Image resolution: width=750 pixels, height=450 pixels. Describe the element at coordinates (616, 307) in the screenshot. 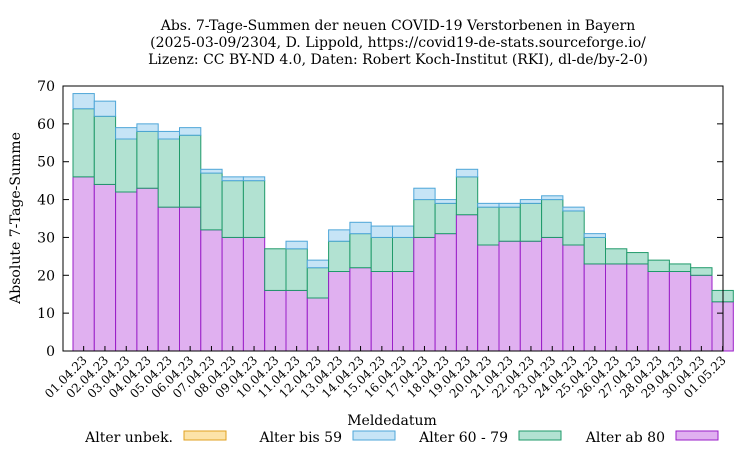

I see `bar-alter-ab-80-26.04.23` at that location.